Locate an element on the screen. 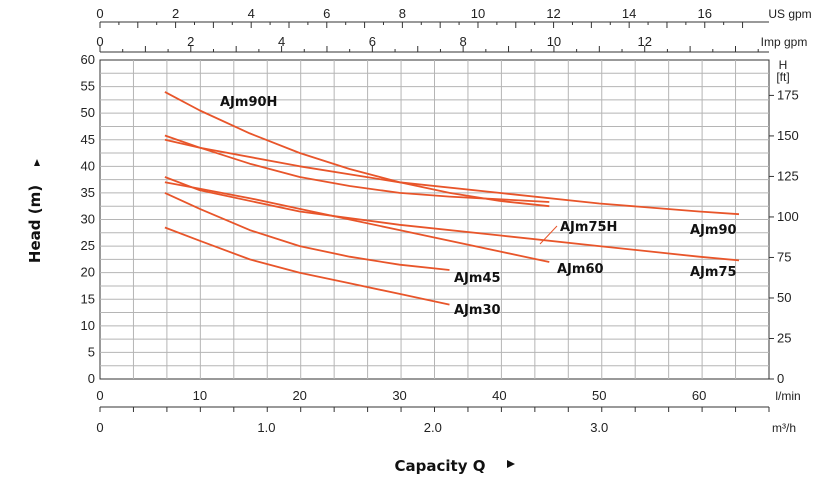  y-tick-label: 0 is located at coordinates (91, 378).